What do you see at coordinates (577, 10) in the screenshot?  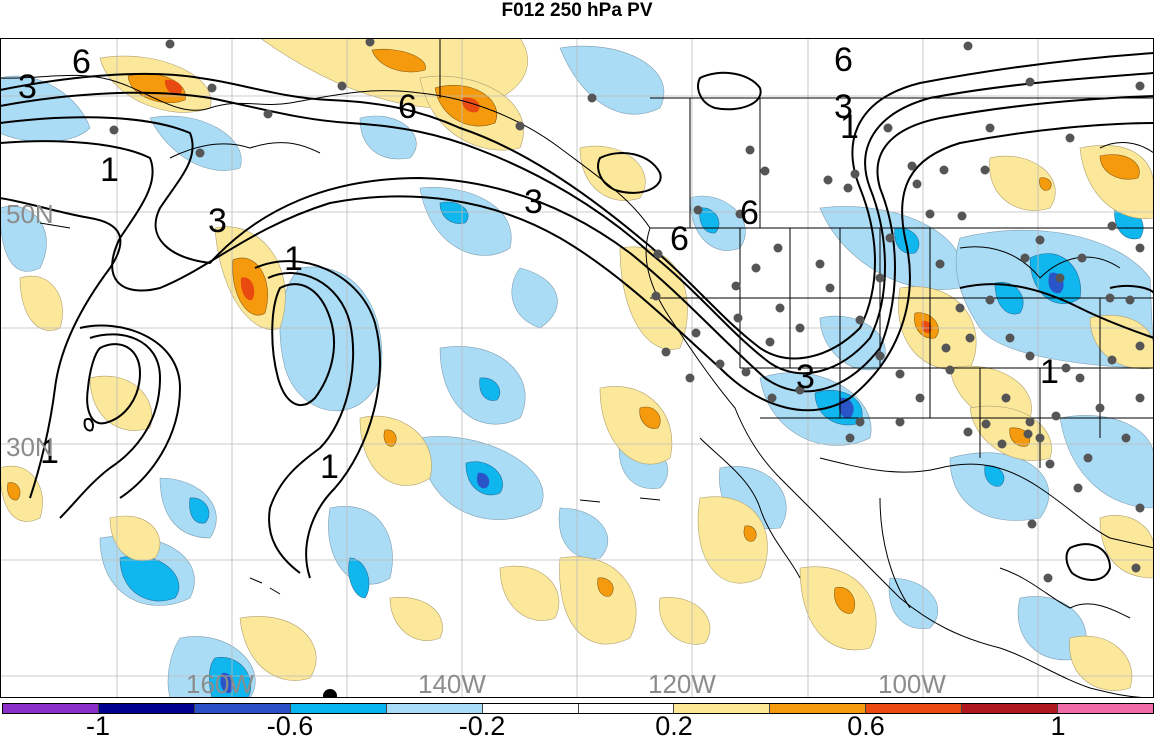 I see `map-title: F012 250 hPa PV` at bounding box center [577, 10].